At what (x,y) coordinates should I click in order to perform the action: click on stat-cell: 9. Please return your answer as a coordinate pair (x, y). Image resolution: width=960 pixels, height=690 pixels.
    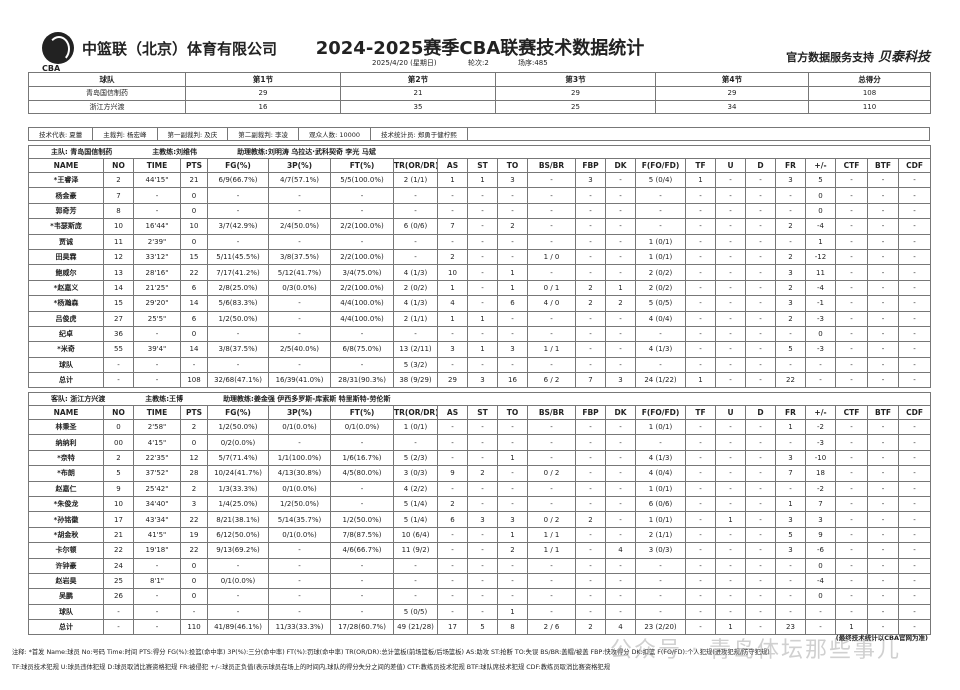
    Looking at the image, I should click on (820, 535).